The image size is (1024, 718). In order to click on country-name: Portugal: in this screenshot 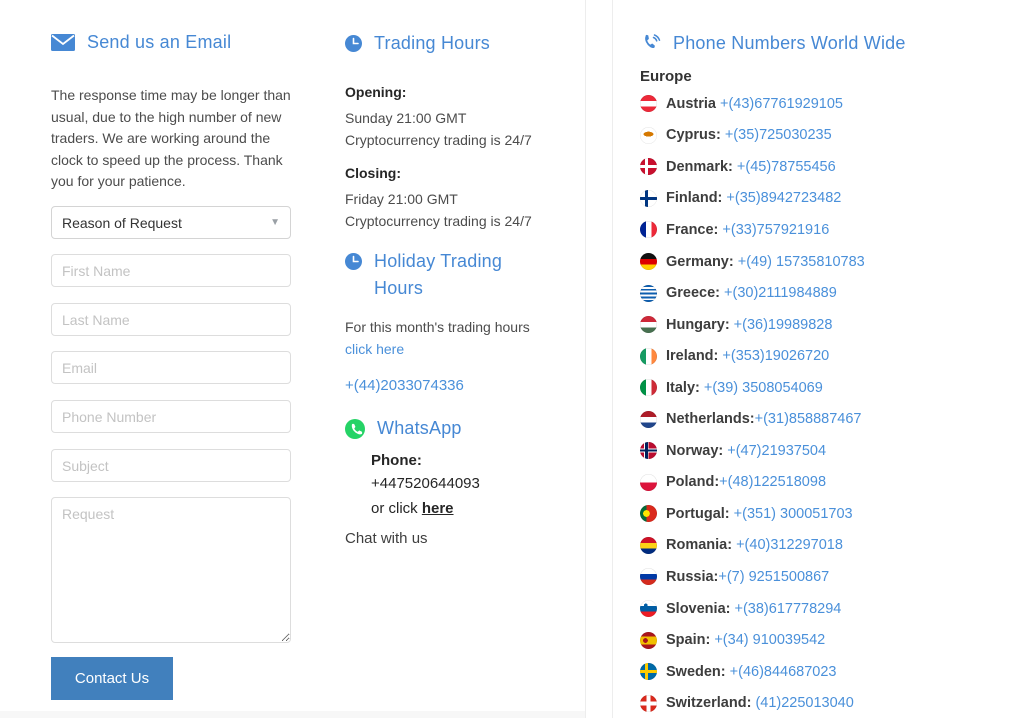, I will do `click(700, 513)`.